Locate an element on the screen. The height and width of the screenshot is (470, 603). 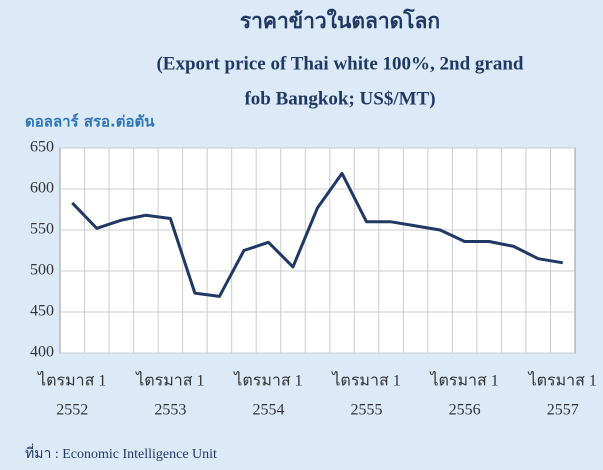
chart-subtitle: fob Bangkok; US$/MT) is located at coordinates (339, 98).